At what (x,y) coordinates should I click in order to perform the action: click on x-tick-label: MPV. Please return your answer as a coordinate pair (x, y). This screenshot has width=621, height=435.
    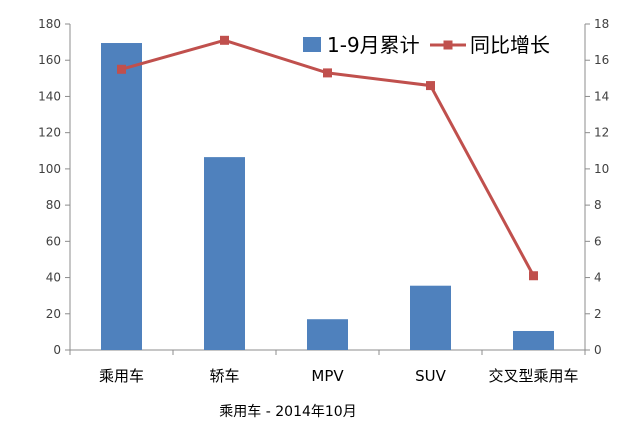
    Looking at the image, I should click on (327, 376).